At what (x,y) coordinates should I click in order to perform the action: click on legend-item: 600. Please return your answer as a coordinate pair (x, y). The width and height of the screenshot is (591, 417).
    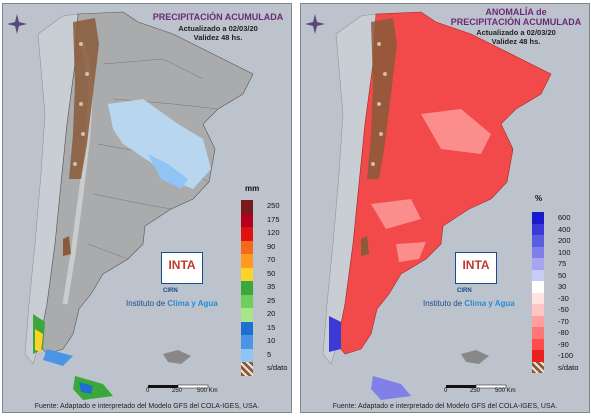
    Looking at the image, I should click on (557, 218).